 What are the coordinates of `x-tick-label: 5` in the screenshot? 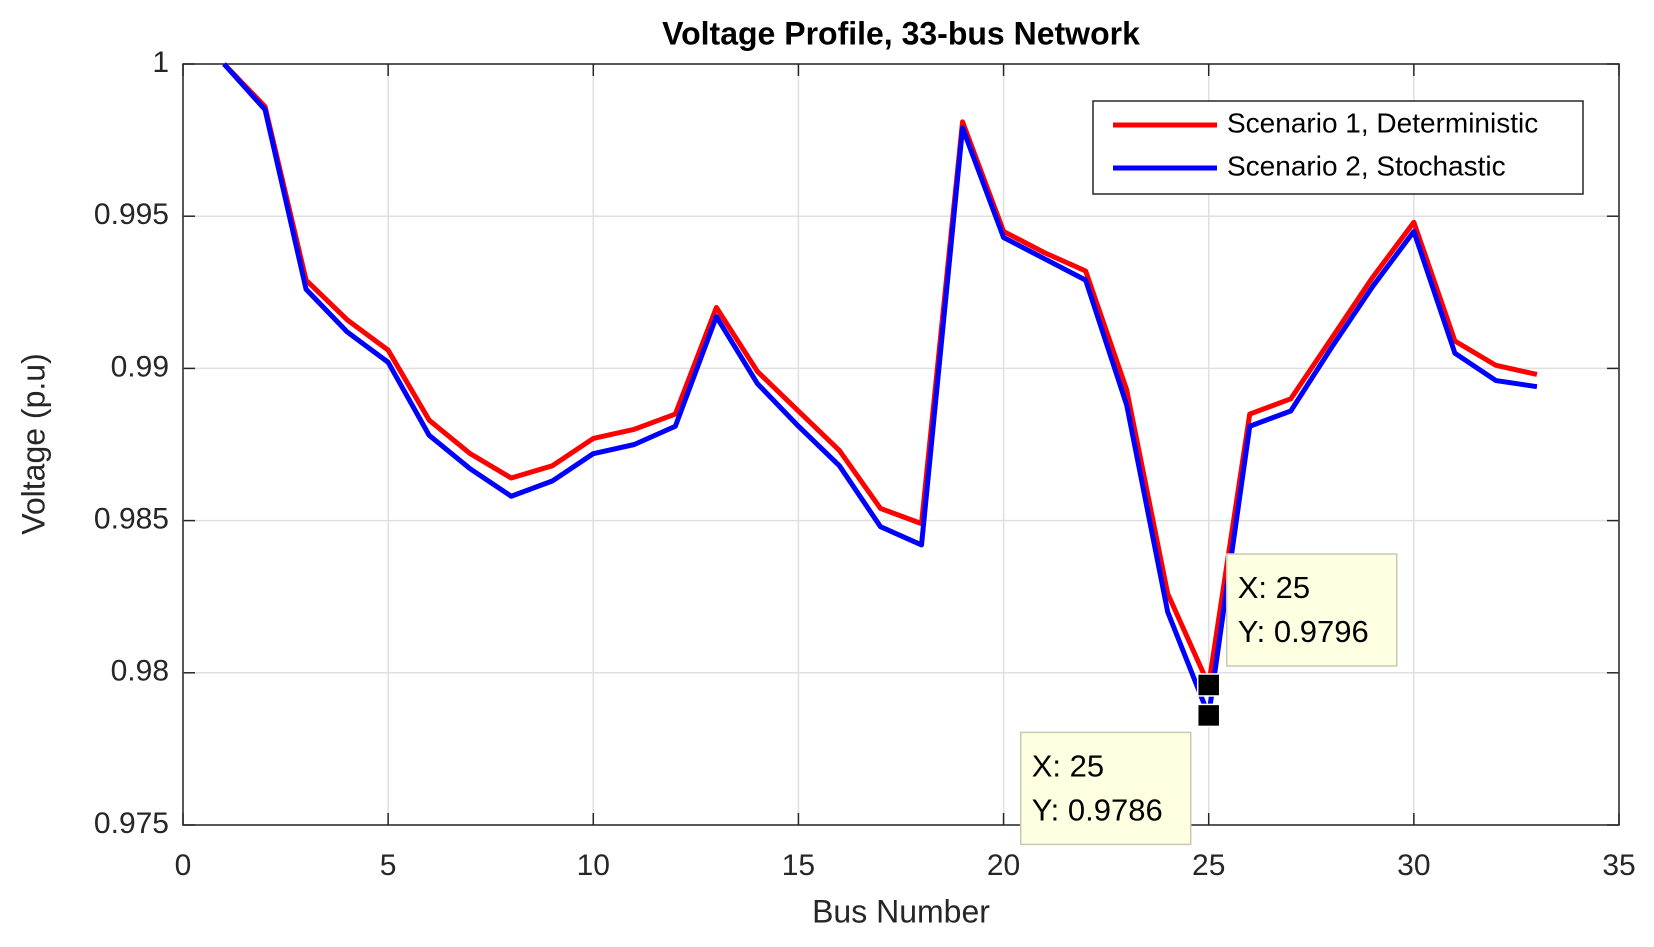 It's located at (388, 865).